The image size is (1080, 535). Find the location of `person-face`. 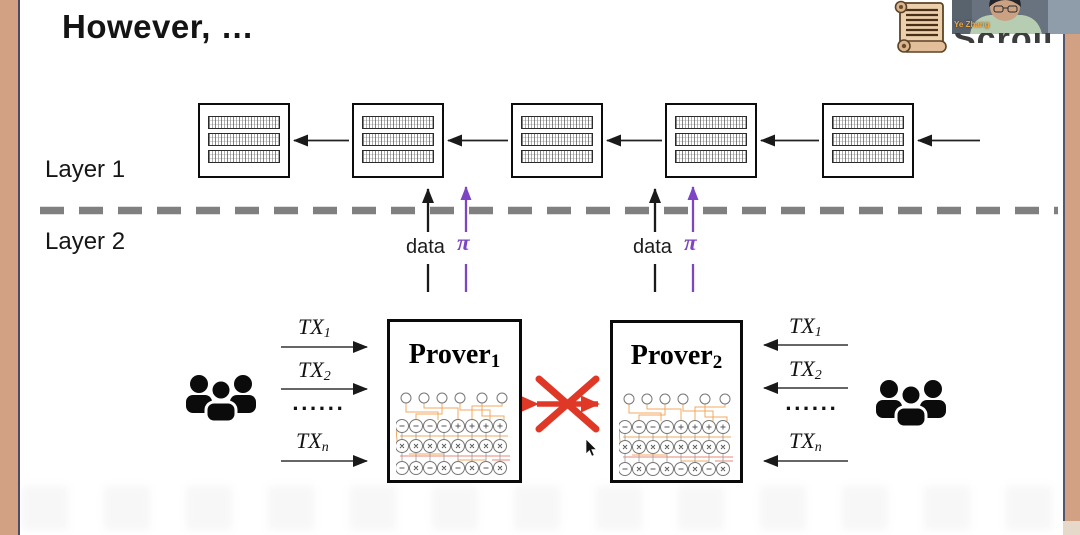

person-face is located at coordinates (1005, 10).